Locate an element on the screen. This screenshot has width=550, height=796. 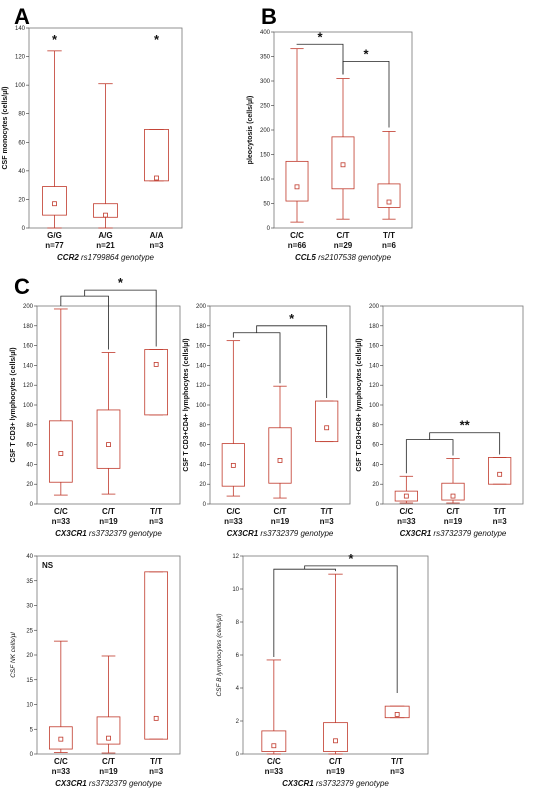
y-tick-label: 35 is located at coordinates (29, 582).